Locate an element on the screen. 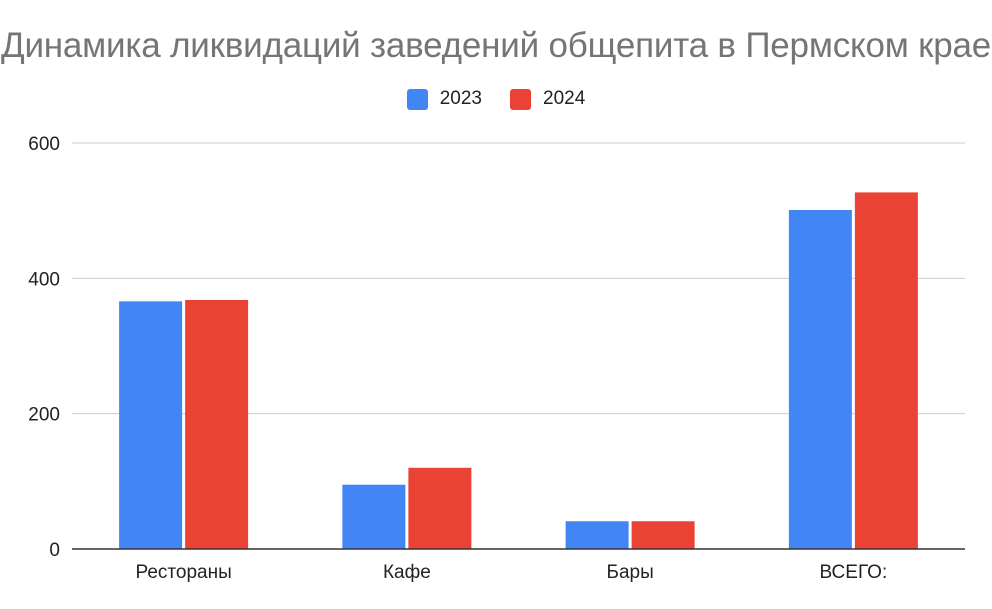  x-tick-label-3: ВСЕГО: is located at coordinates (854, 572).